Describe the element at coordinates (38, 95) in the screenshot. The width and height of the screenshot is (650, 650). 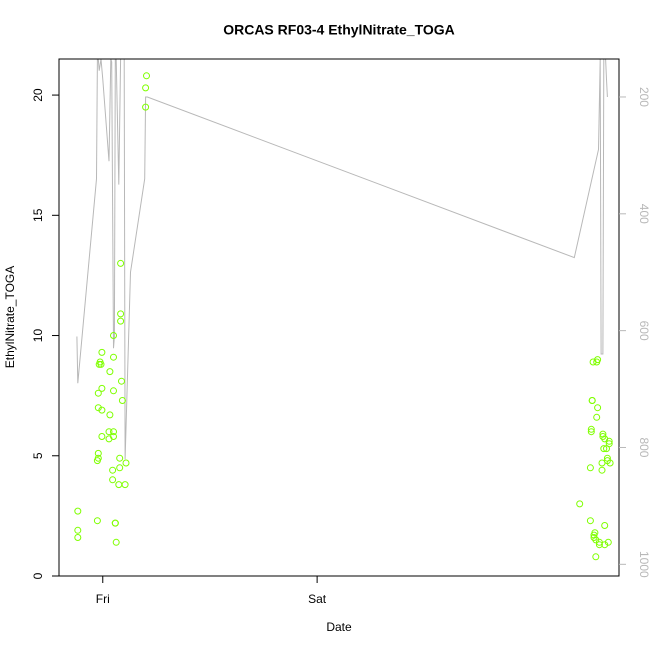
I see `y-tick-label: 20` at that location.